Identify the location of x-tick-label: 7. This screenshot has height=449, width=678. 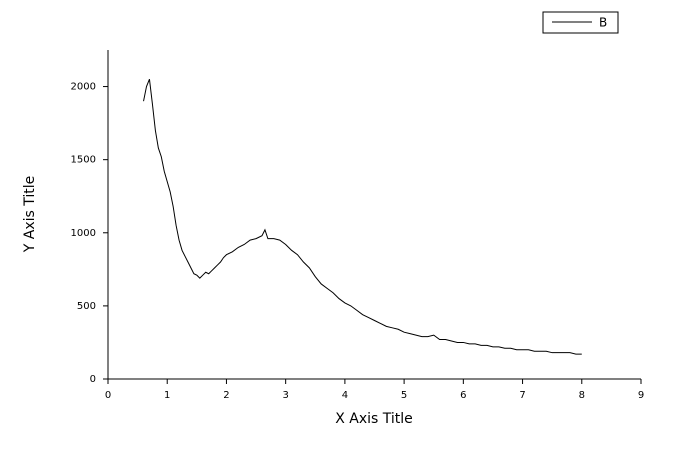
(522, 395).